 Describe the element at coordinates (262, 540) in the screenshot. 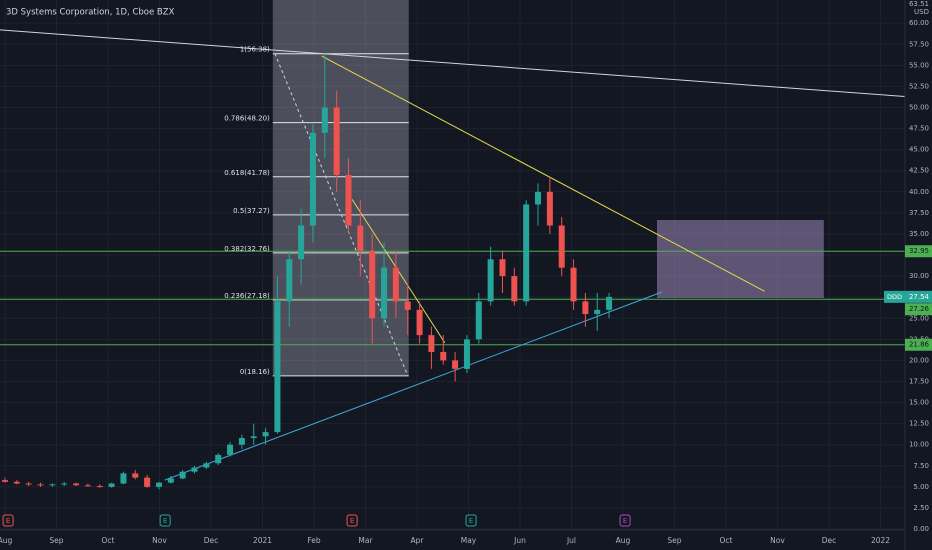

I see `x-tick-label: 2021` at that location.